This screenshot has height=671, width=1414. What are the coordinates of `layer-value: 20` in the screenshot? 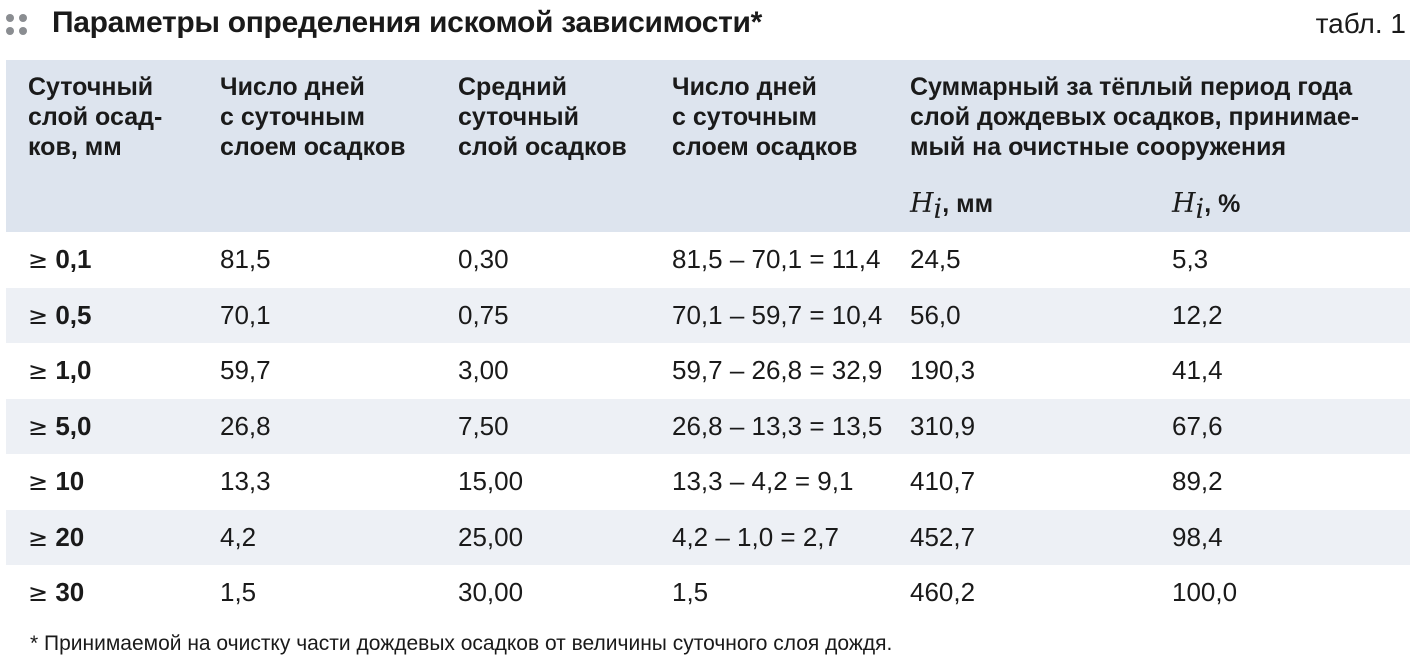 It's located at (70, 536).